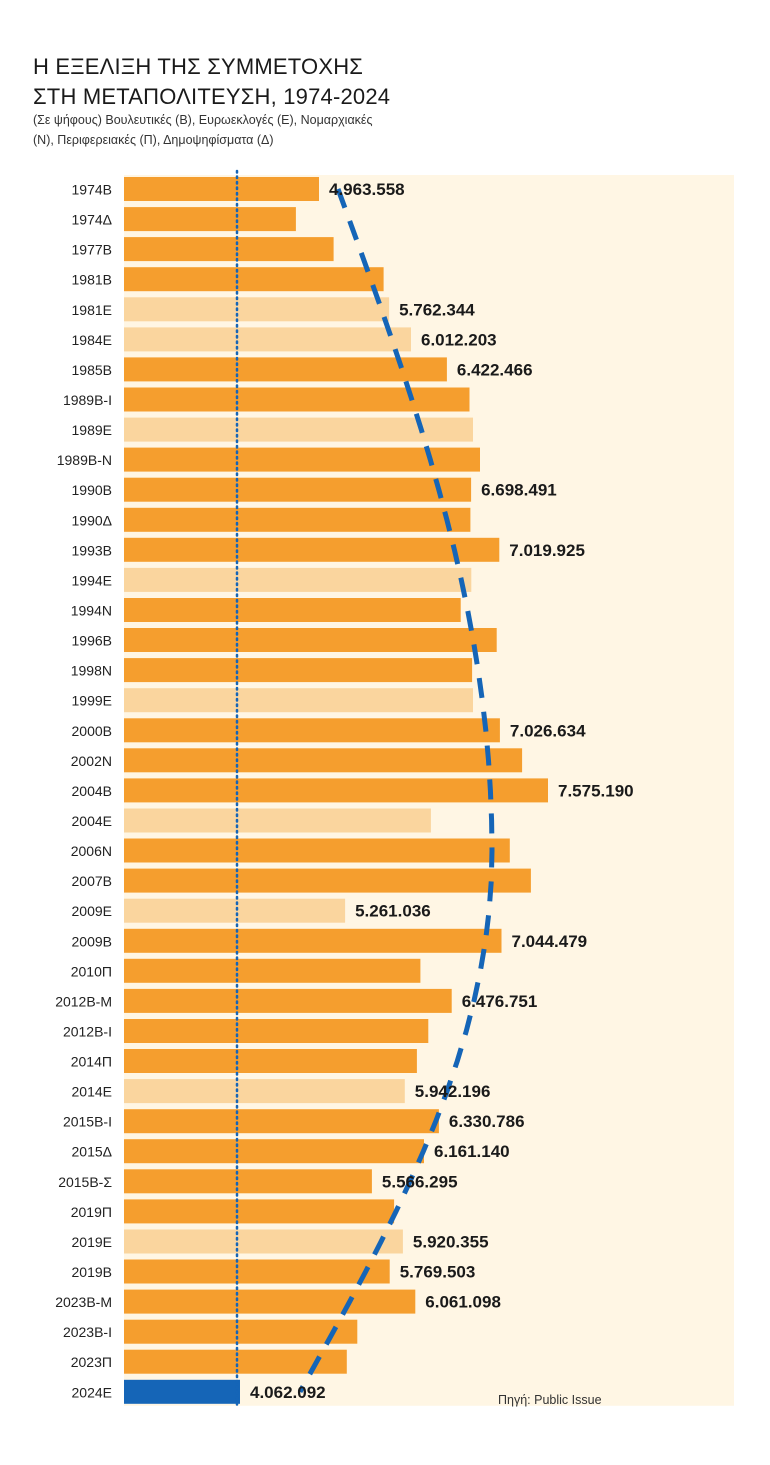 This screenshot has height=1465, width=770. Describe the element at coordinates (92, 821) in the screenshot. I see `category-label-21: 2004Ε` at that location.